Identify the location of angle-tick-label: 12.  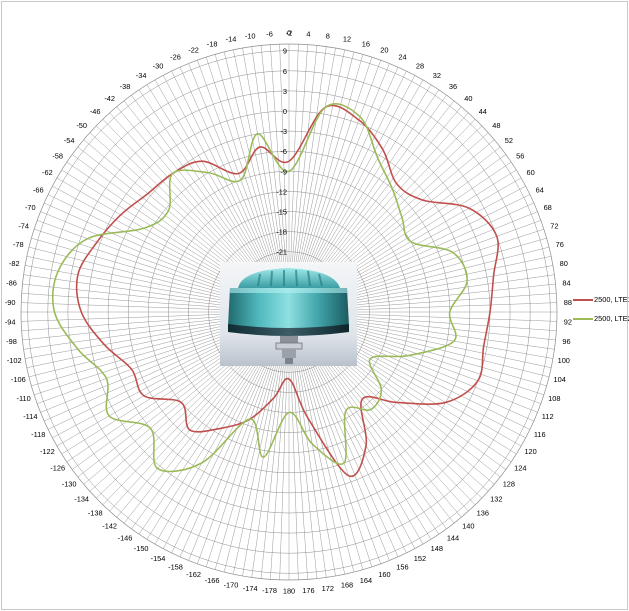
(347, 39).